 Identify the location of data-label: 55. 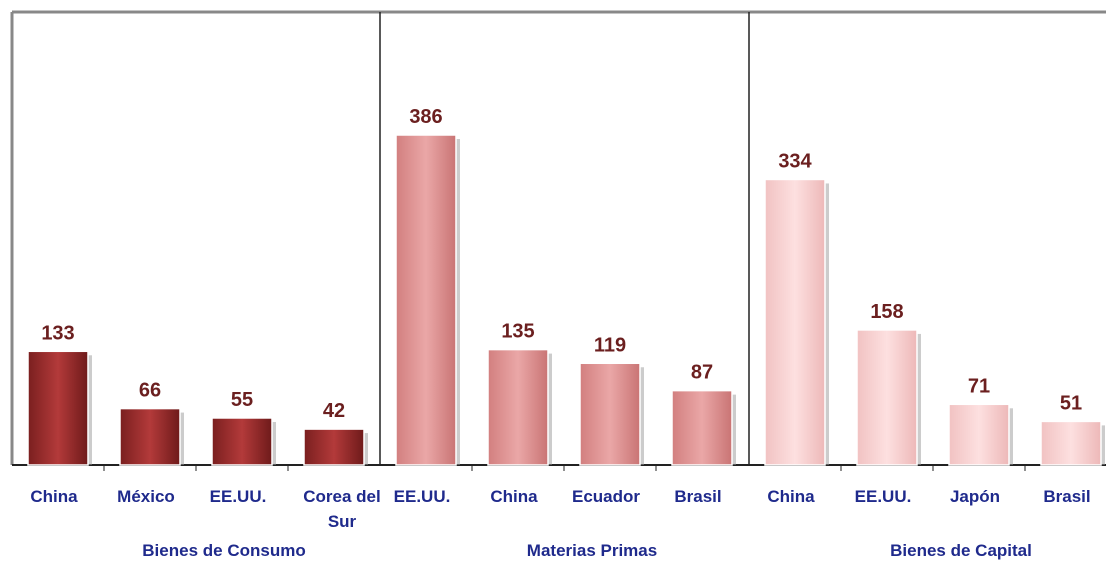
(242, 400).